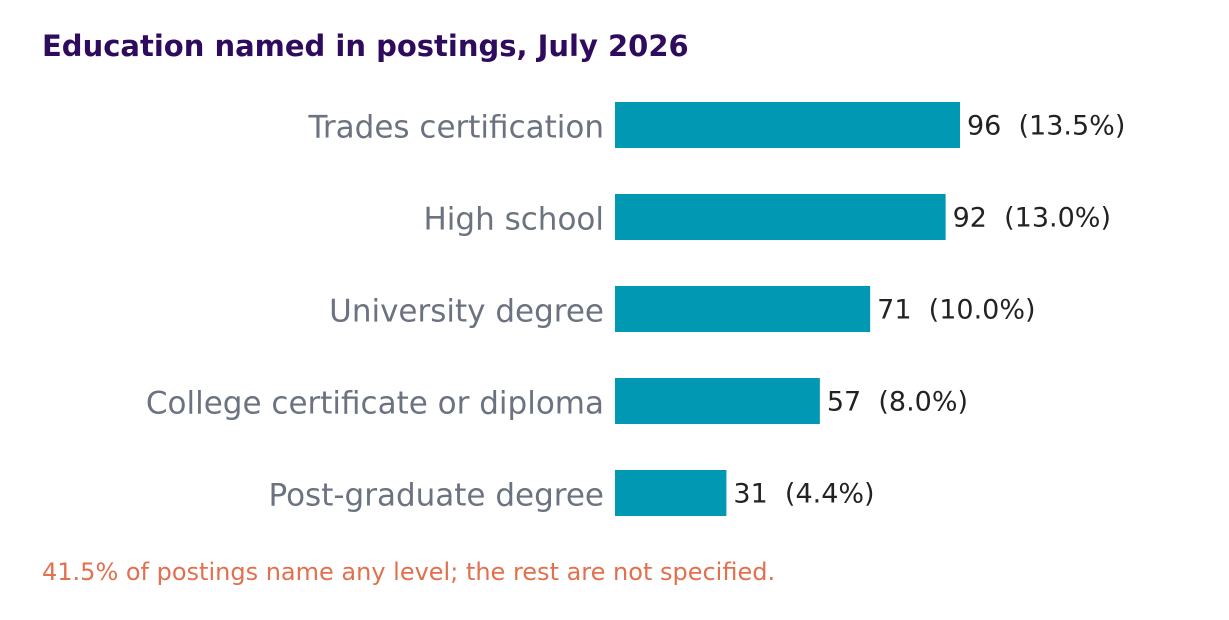  What do you see at coordinates (1046, 126) in the screenshot?
I see `value-label: 96 (13.5%)` at bounding box center [1046, 126].